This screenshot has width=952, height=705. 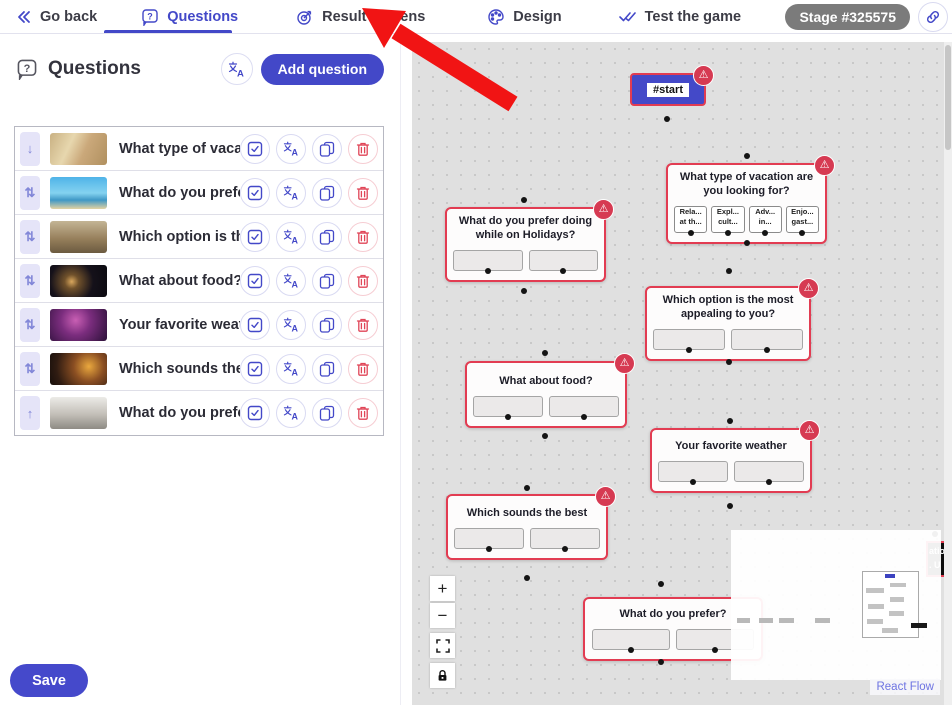 I want to click on flow-node-question: What about food? ⚠, so click(x=550, y=390).